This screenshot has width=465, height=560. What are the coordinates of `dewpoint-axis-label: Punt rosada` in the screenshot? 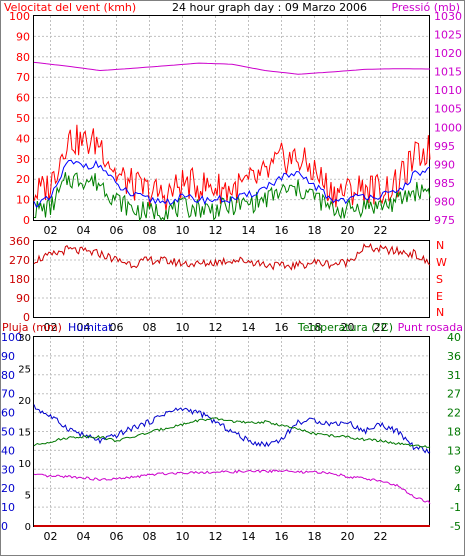 It's located at (430, 327).